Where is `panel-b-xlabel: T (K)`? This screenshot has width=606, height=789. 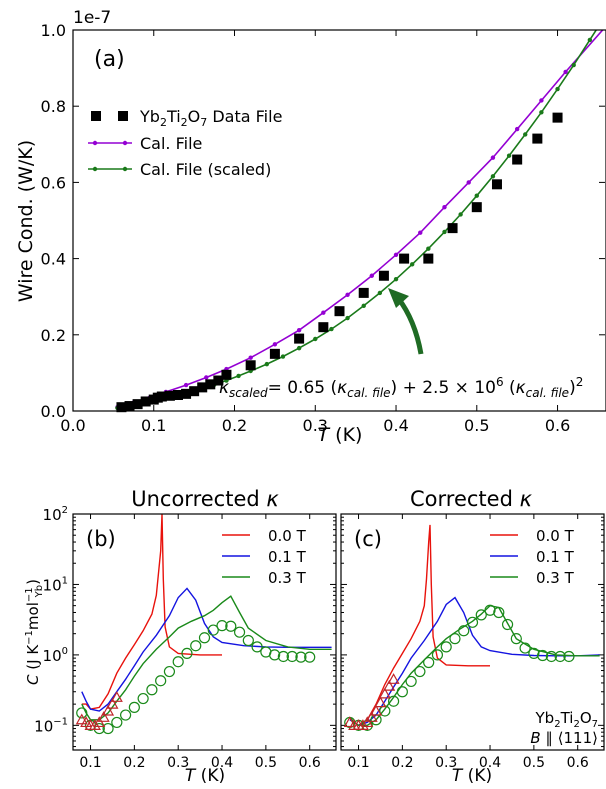
panel-b-xlabel: T (K) is located at coordinates (205, 776).